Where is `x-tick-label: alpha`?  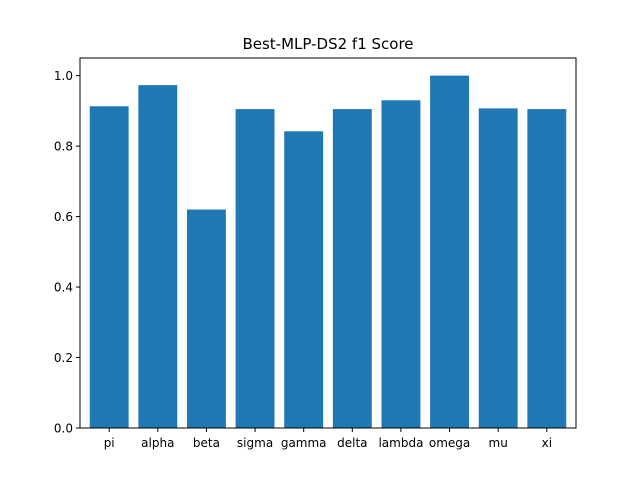 x-tick-label: alpha is located at coordinates (157, 443).